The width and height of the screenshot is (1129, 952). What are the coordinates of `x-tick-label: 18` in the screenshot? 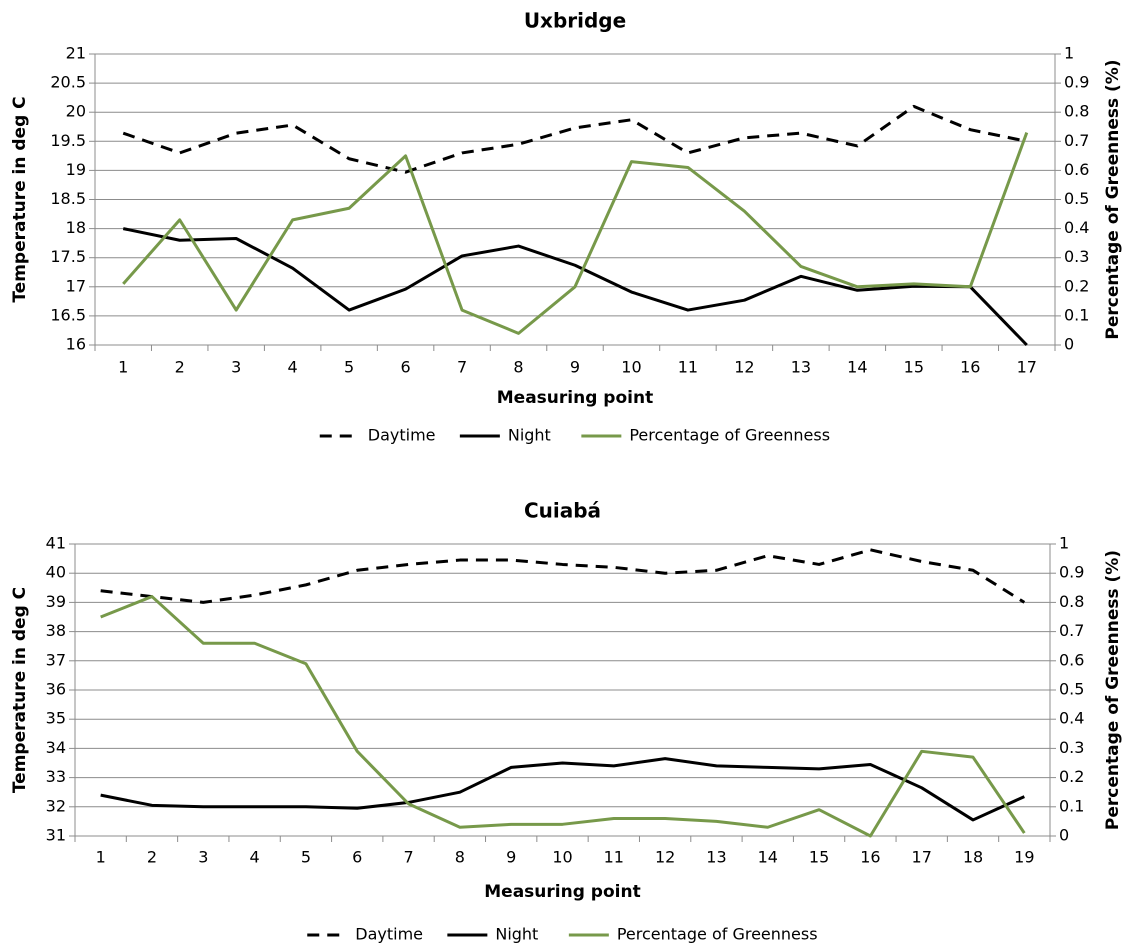 It's located at (973, 857).